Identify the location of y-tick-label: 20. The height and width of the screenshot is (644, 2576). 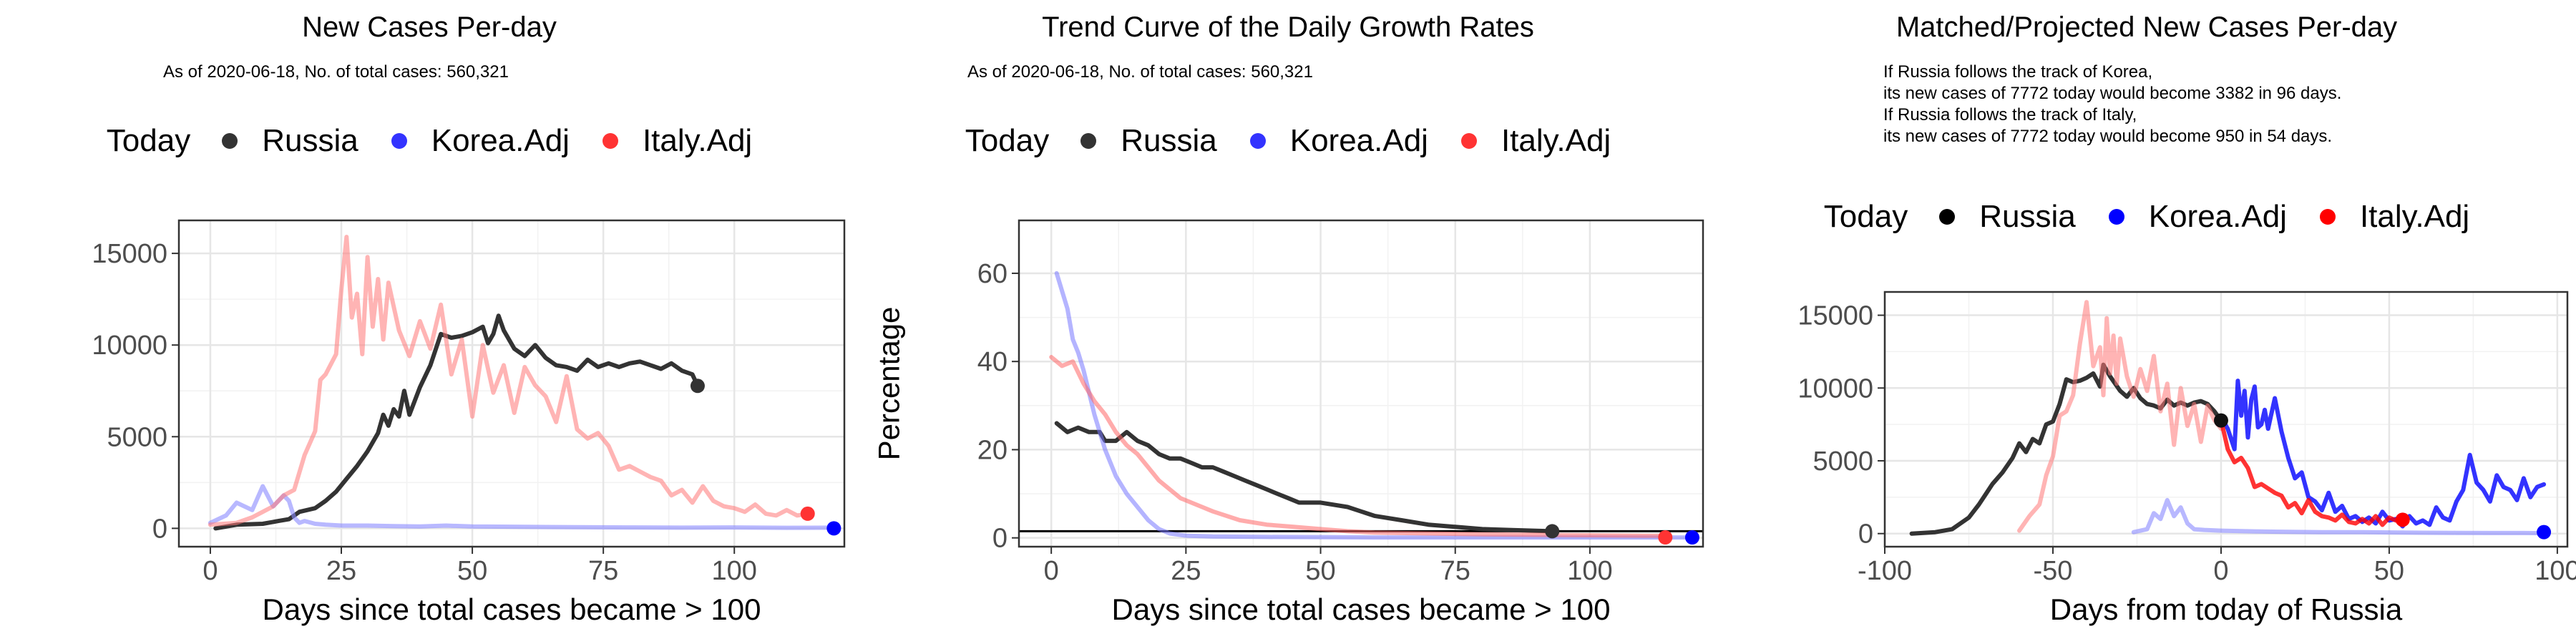
(992, 450).